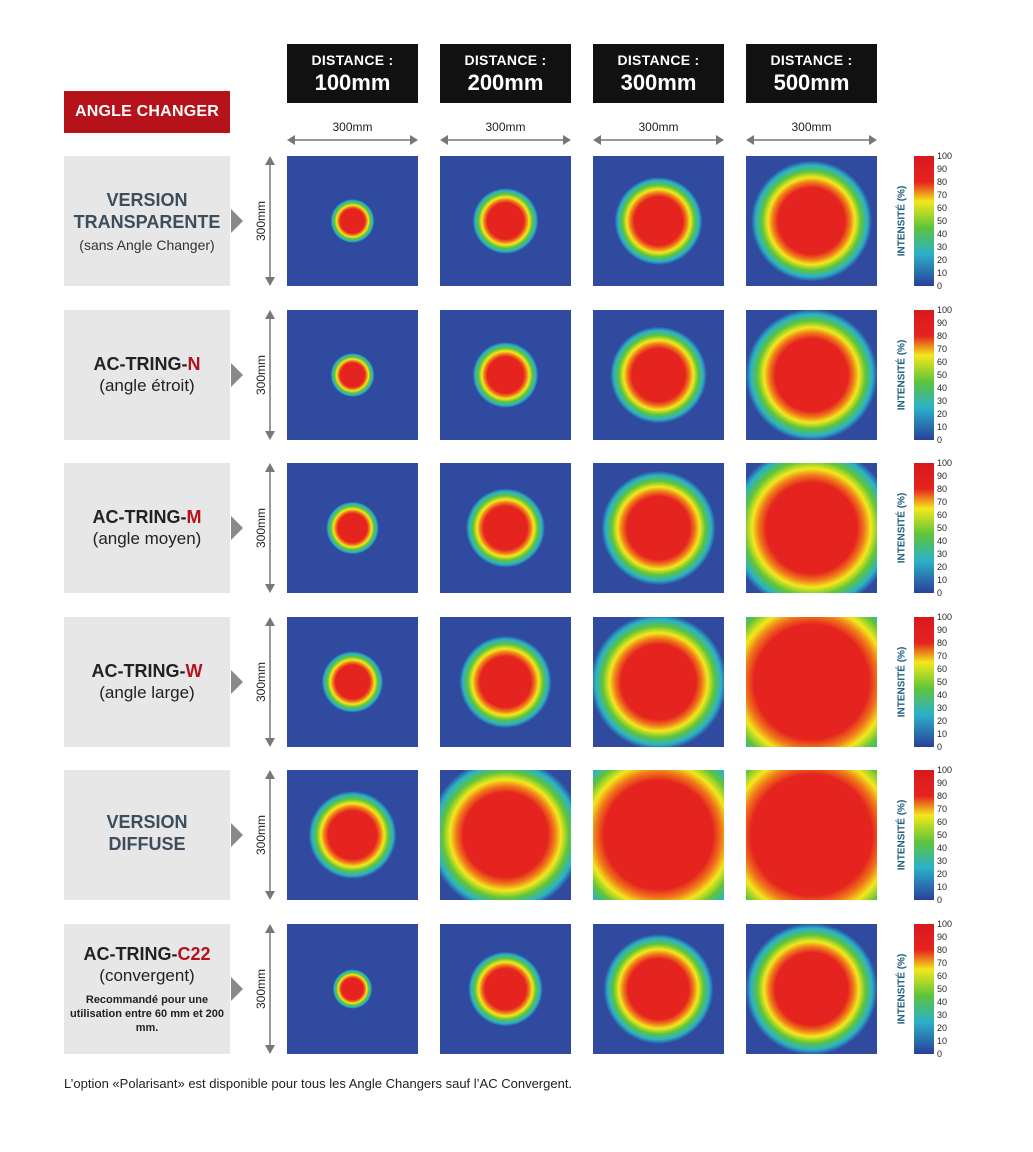  What do you see at coordinates (194, 954) in the screenshot?
I see `row-title-accent: C22` at bounding box center [194, 954].